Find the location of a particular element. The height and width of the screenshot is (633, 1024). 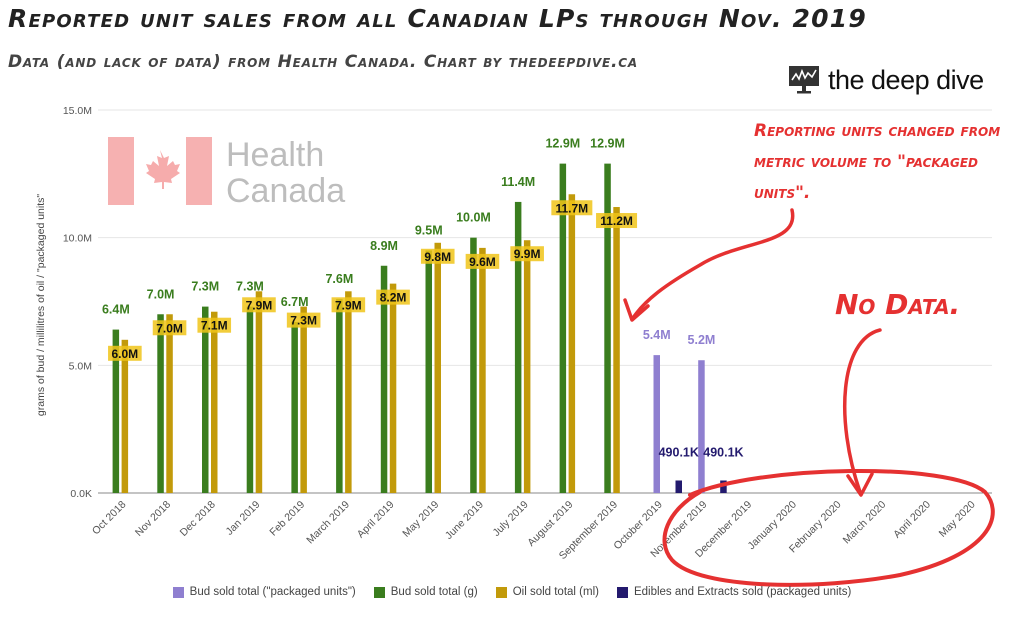

monitor-chart-icon is located at coordinates (804, 80).